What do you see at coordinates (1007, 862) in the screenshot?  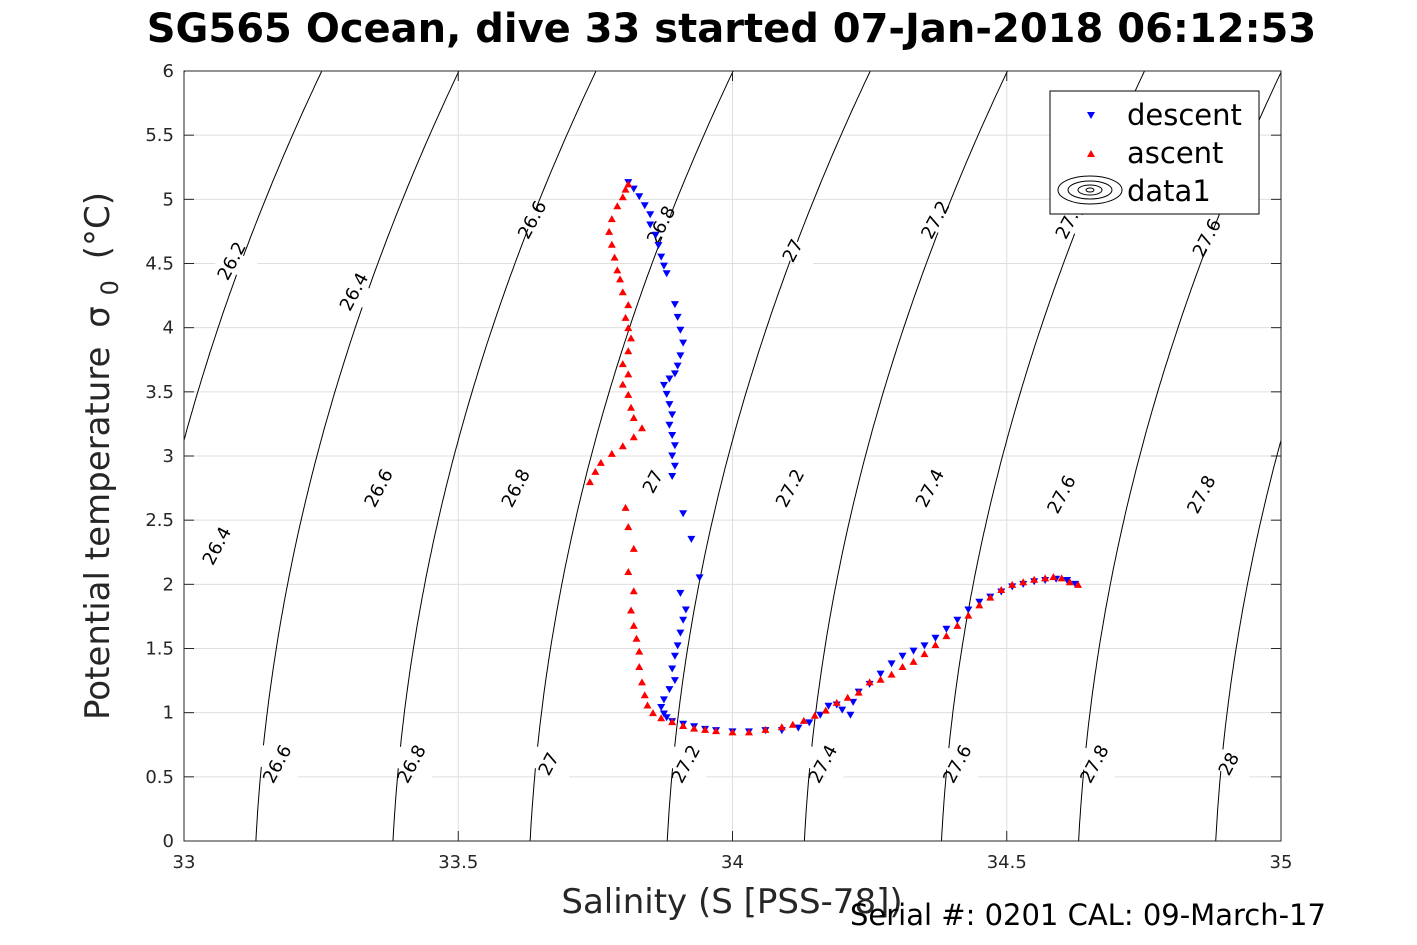 I see `x-tick-label: 34.5` at bounding box center [1007, 862].